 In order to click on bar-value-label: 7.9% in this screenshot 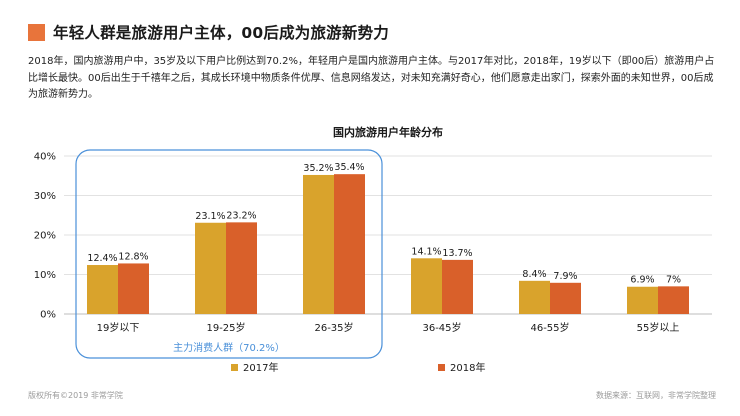, I will do `click(565, 276)`.